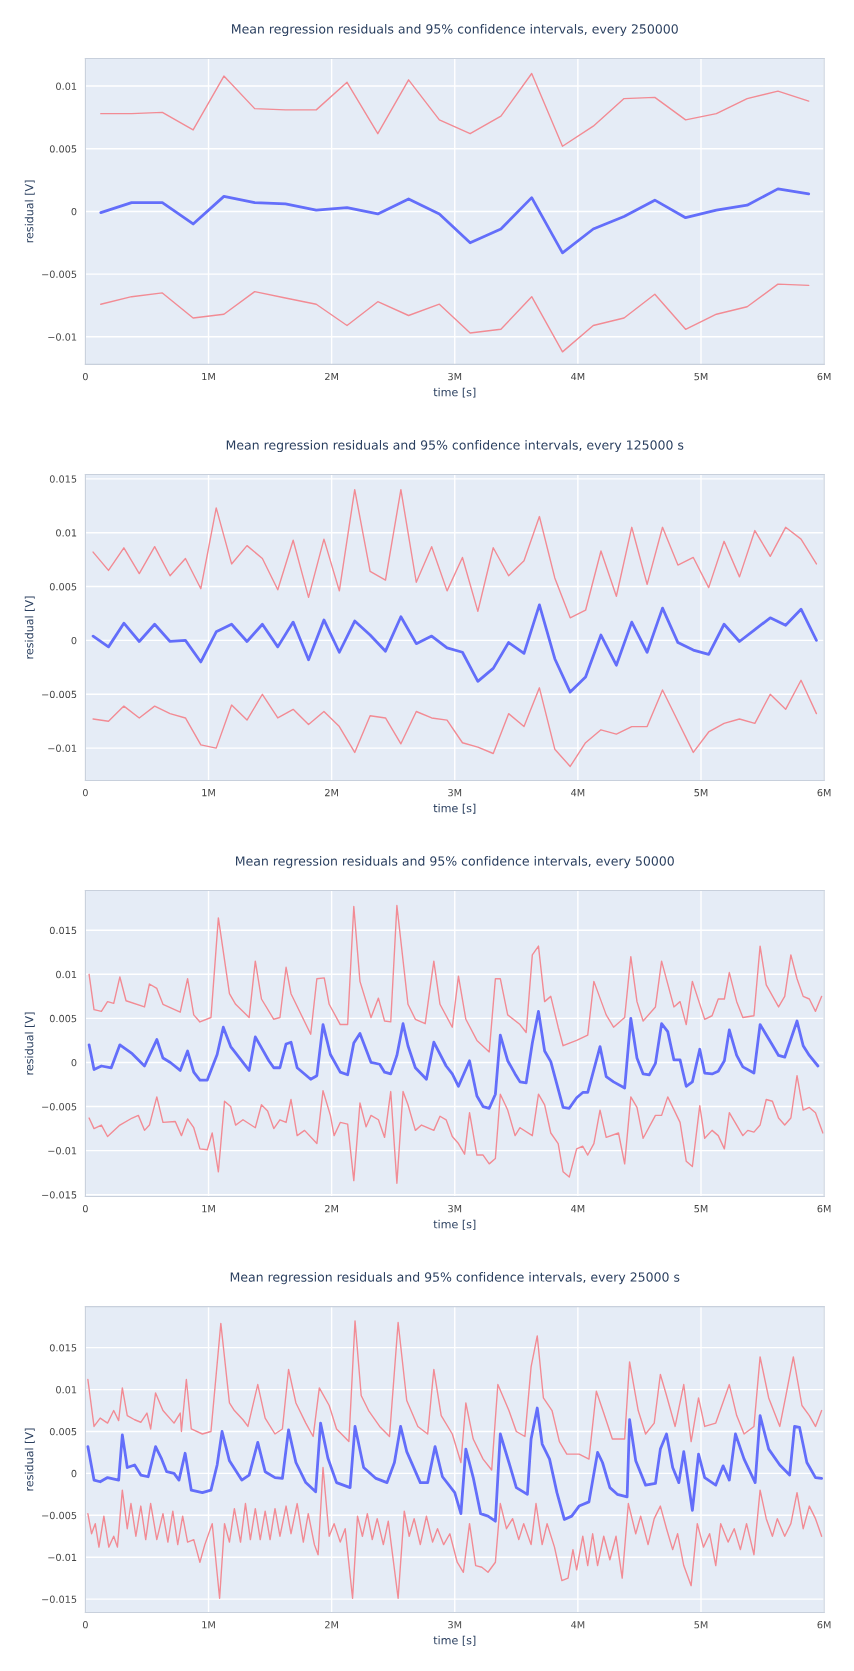  I want to click on chart-title: Mean regression residuals and 95% confidence intervals, every 50000, so click(455, 862).